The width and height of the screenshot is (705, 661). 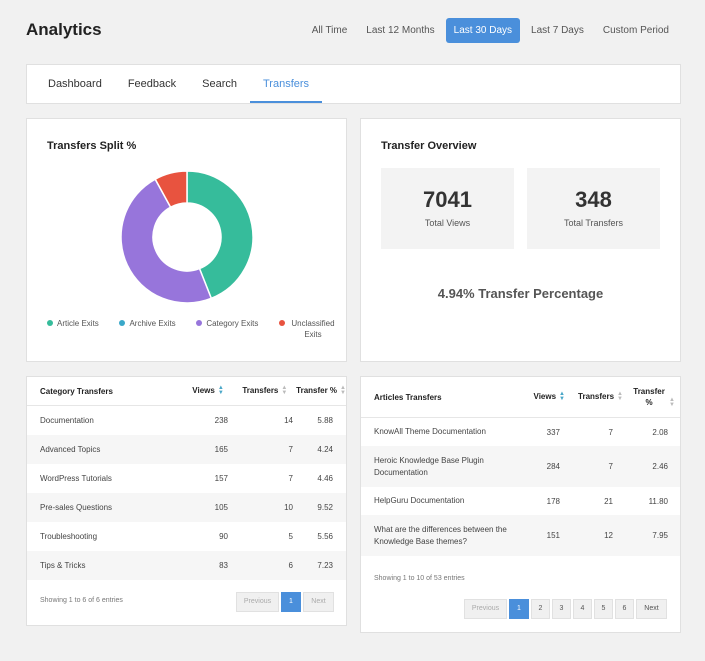 What do you see at coordinates (166, 241) in the screenshot?
I see `slice-category-exits` at bounding box center [166, 241].